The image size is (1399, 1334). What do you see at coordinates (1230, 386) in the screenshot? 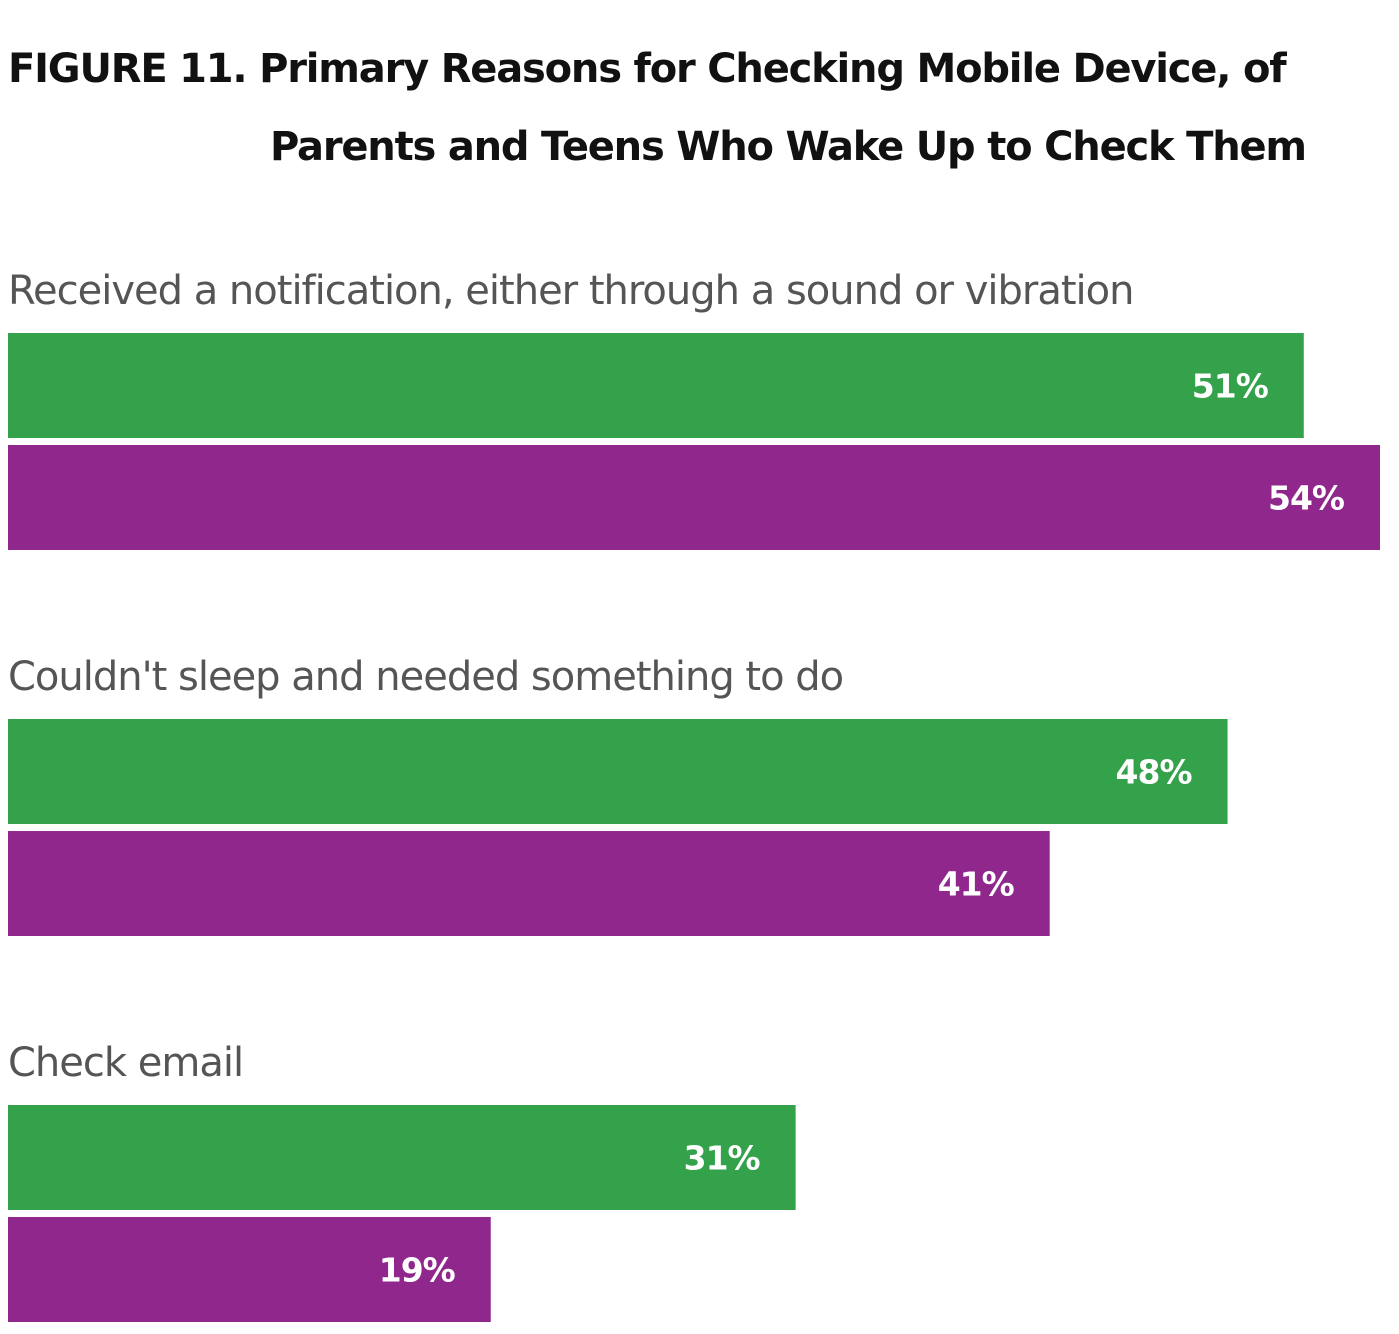
I see `value-label: 51%` at bounding box center [1230, 386].